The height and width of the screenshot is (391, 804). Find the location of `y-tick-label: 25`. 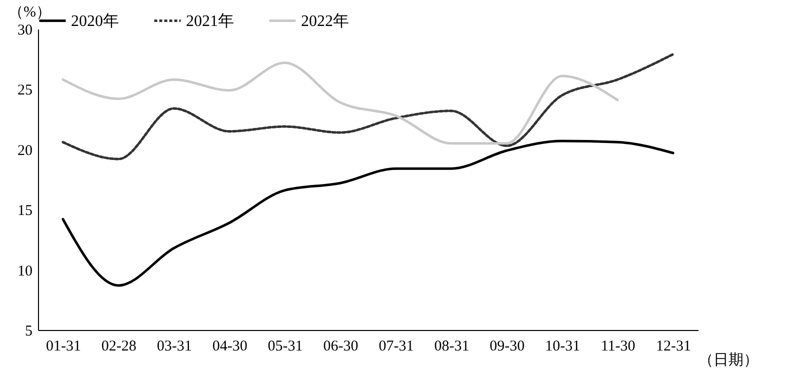

y-tick-label: 25 is located at coordinates (25, 90).